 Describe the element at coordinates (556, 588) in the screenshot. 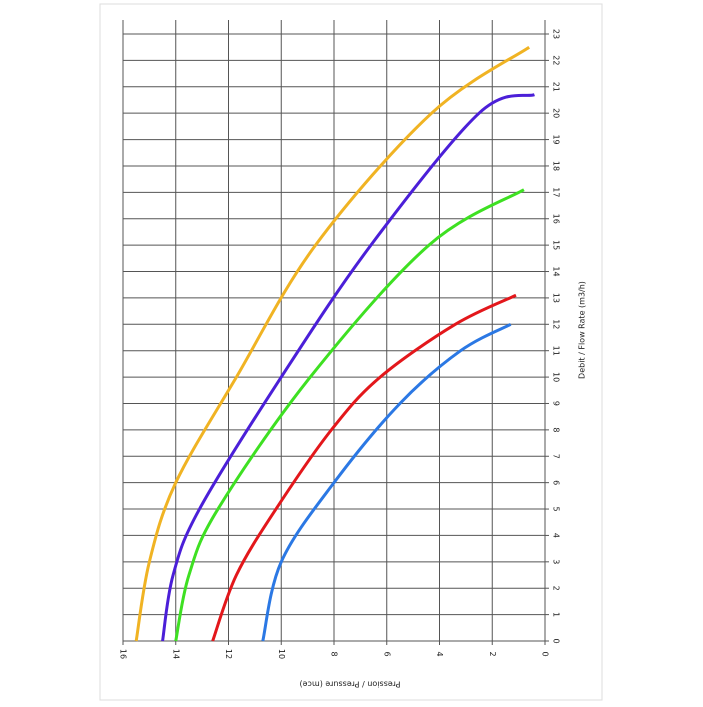

I see `x-tick-label: 2` at that location.